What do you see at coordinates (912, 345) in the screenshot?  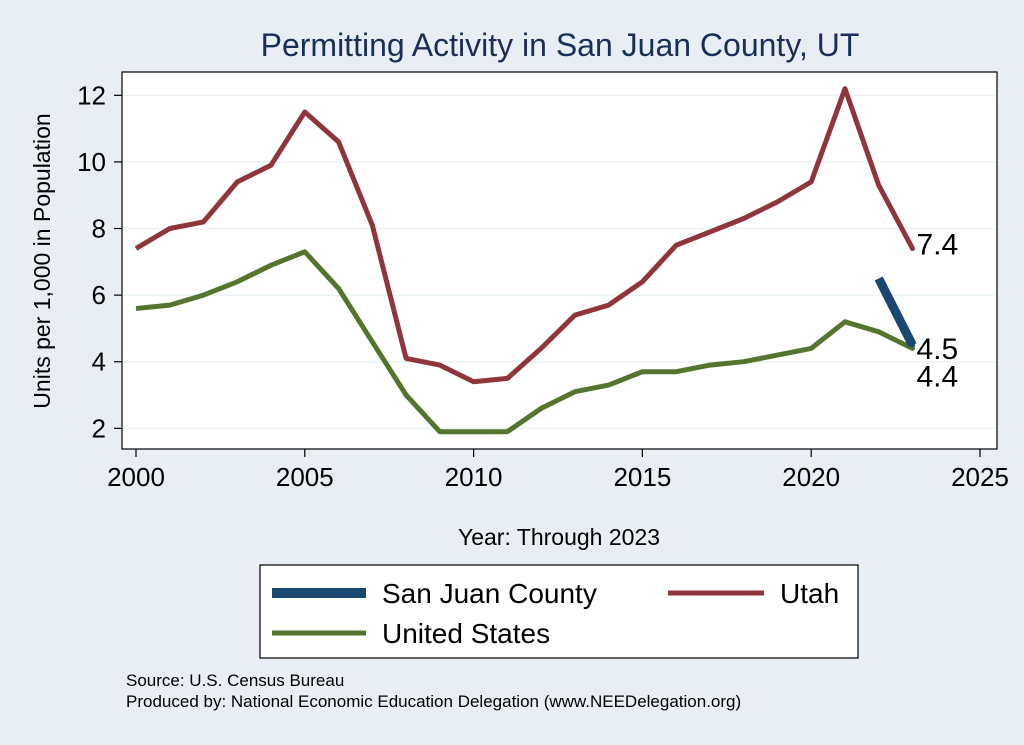 I see `endpoint-san-juan-county` at bounding box center [912, 345].